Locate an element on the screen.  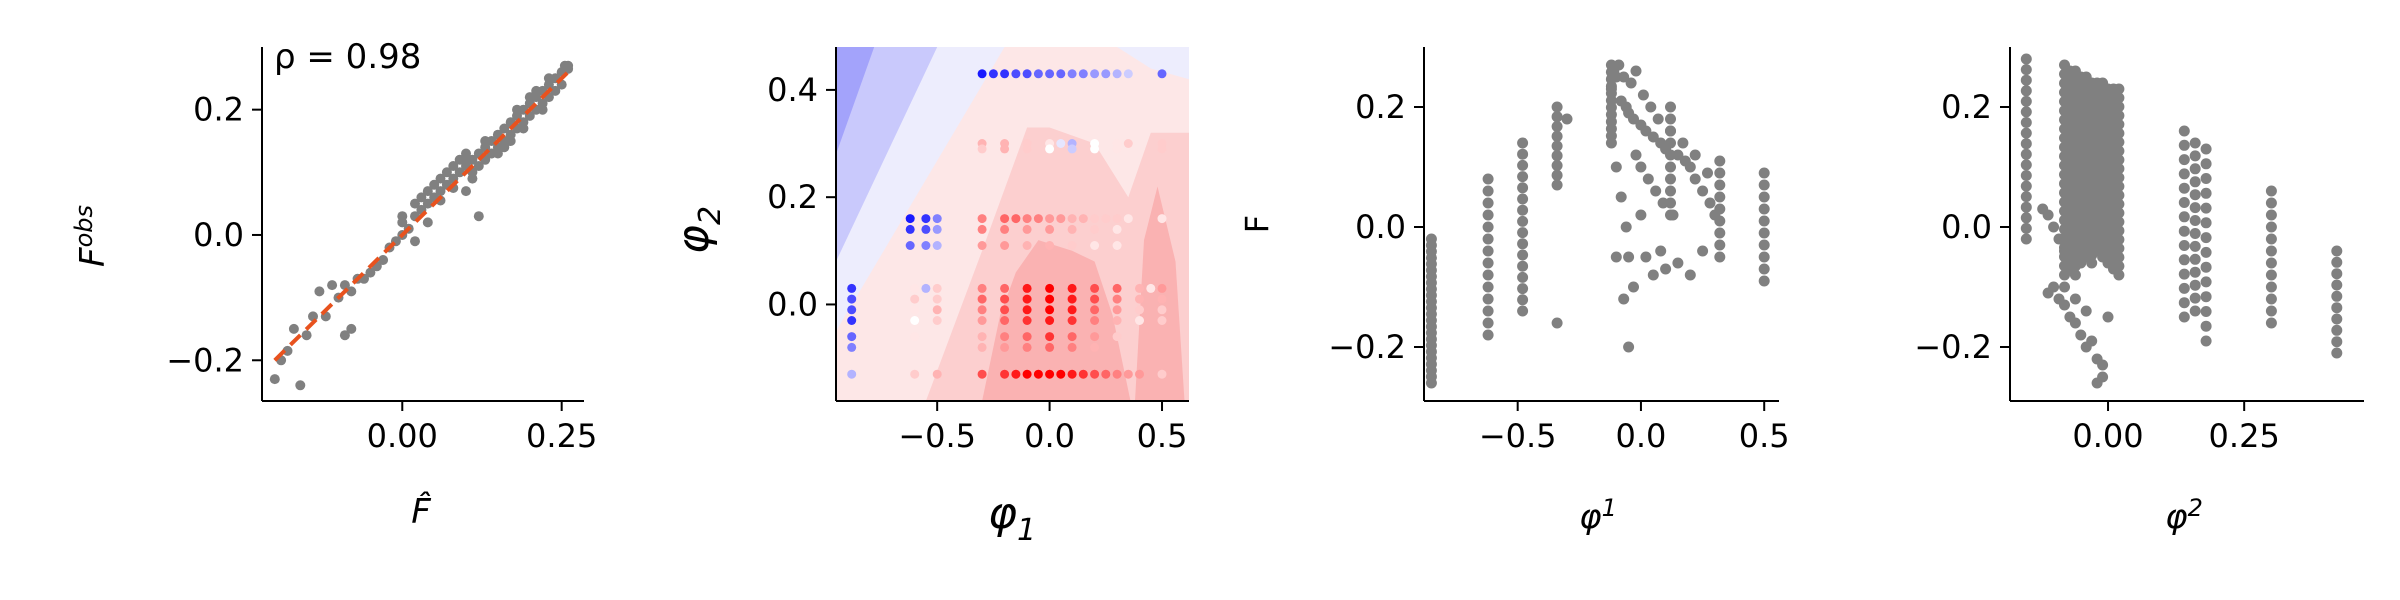
contour-band is located at coordinates (887, 154).